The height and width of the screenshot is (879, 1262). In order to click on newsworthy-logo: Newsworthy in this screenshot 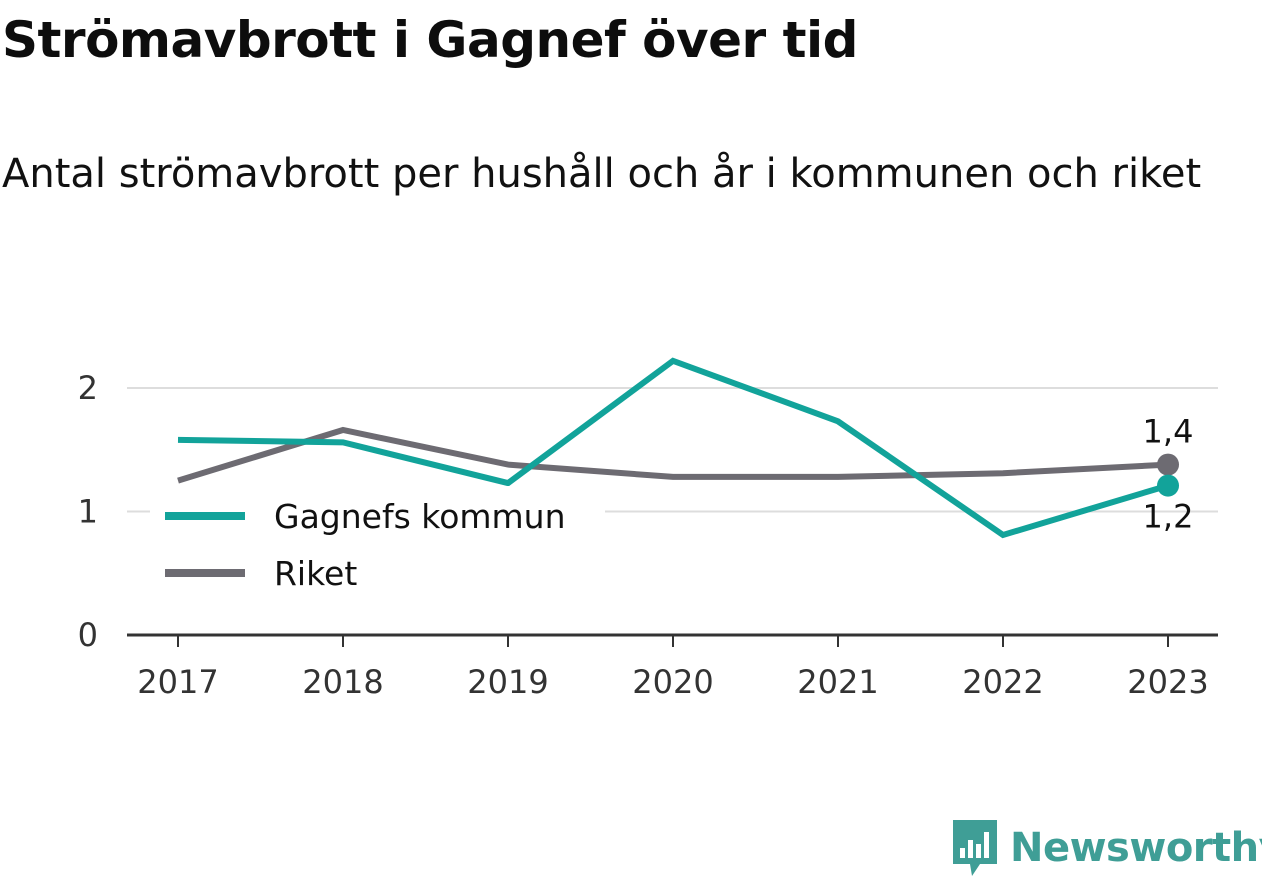, I will do `click(1106, 848)`.